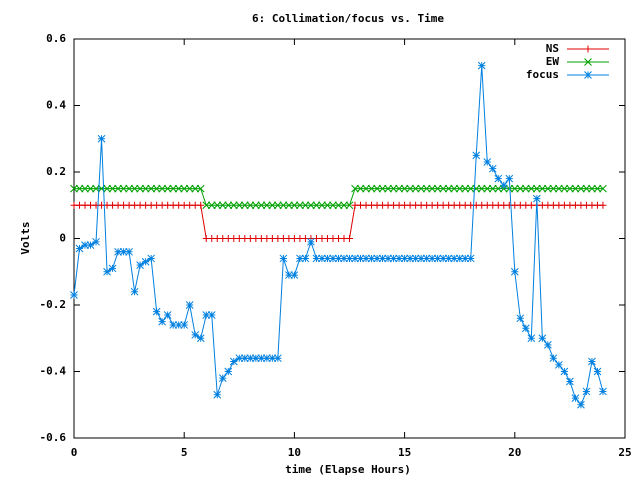 The height and width of the screenshot is (480, 640). What do you see at coordinates (56, 171) in the screenshot?
I see `y-tick-label: 0.2` at bounding box center [56, 171].